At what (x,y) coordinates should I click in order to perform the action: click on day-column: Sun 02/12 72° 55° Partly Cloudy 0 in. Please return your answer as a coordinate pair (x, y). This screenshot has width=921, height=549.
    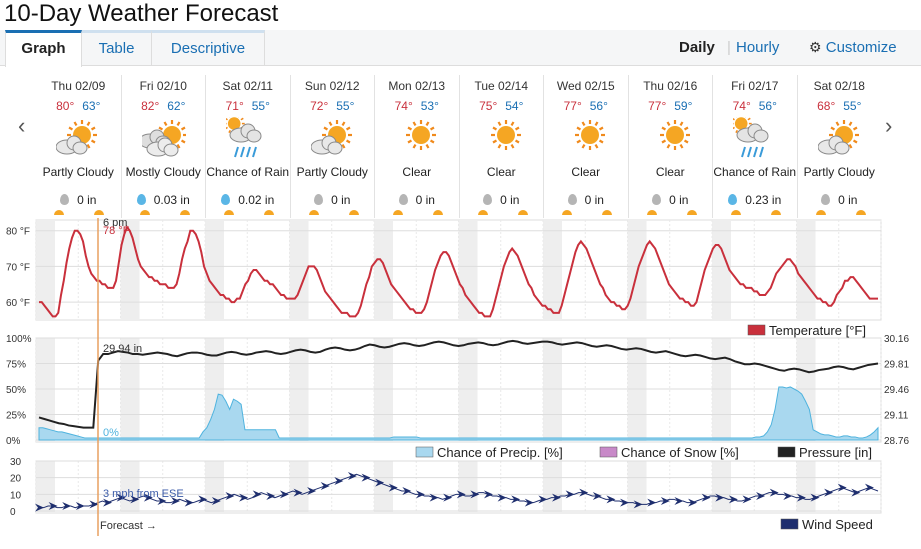
    Looking at the image, I should click on (332, 146).